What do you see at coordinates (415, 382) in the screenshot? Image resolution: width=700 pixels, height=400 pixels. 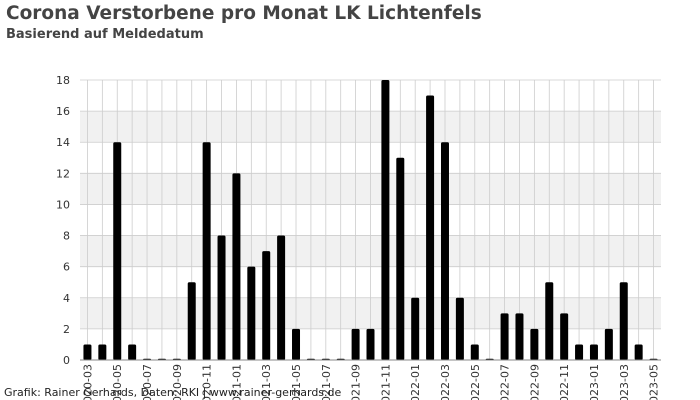 I see `x-tick-label: 2022-01` at bounding box center [415, 382].